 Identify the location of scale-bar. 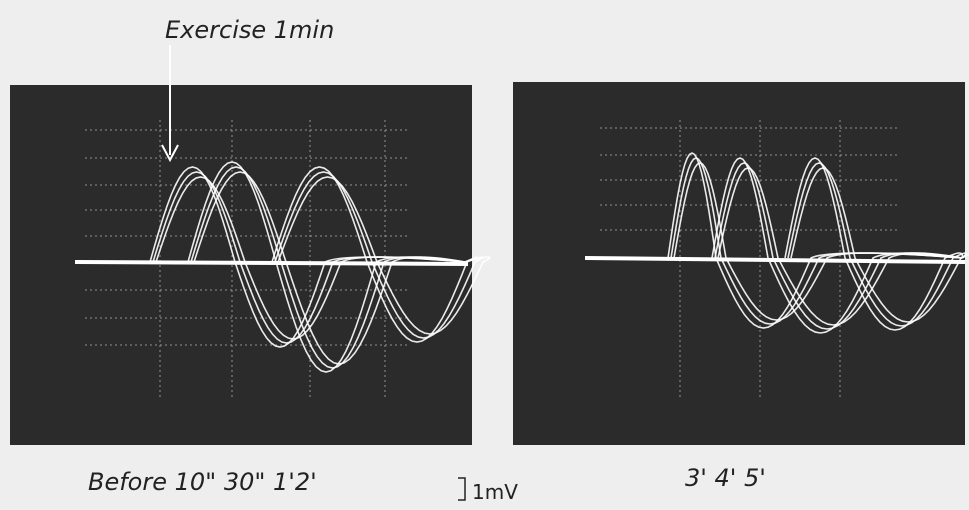
(462, 489).